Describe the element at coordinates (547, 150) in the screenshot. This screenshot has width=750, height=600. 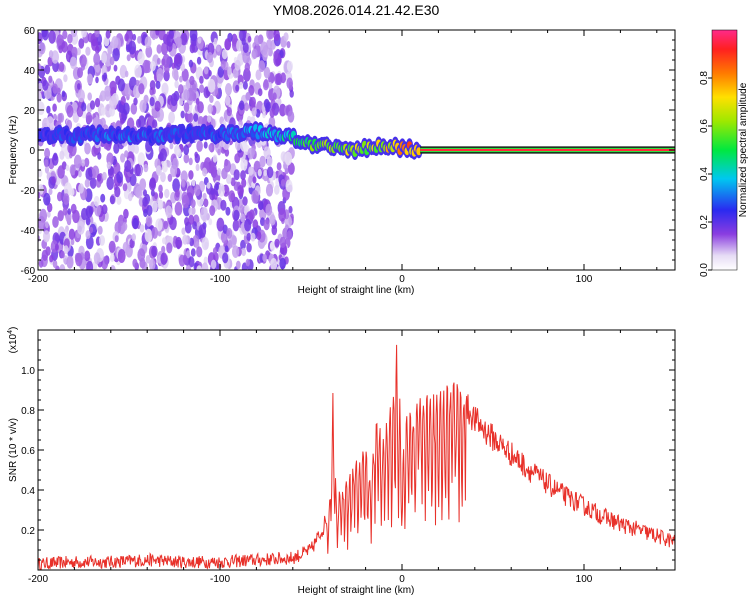
I see `spectrogram-band` at that location.